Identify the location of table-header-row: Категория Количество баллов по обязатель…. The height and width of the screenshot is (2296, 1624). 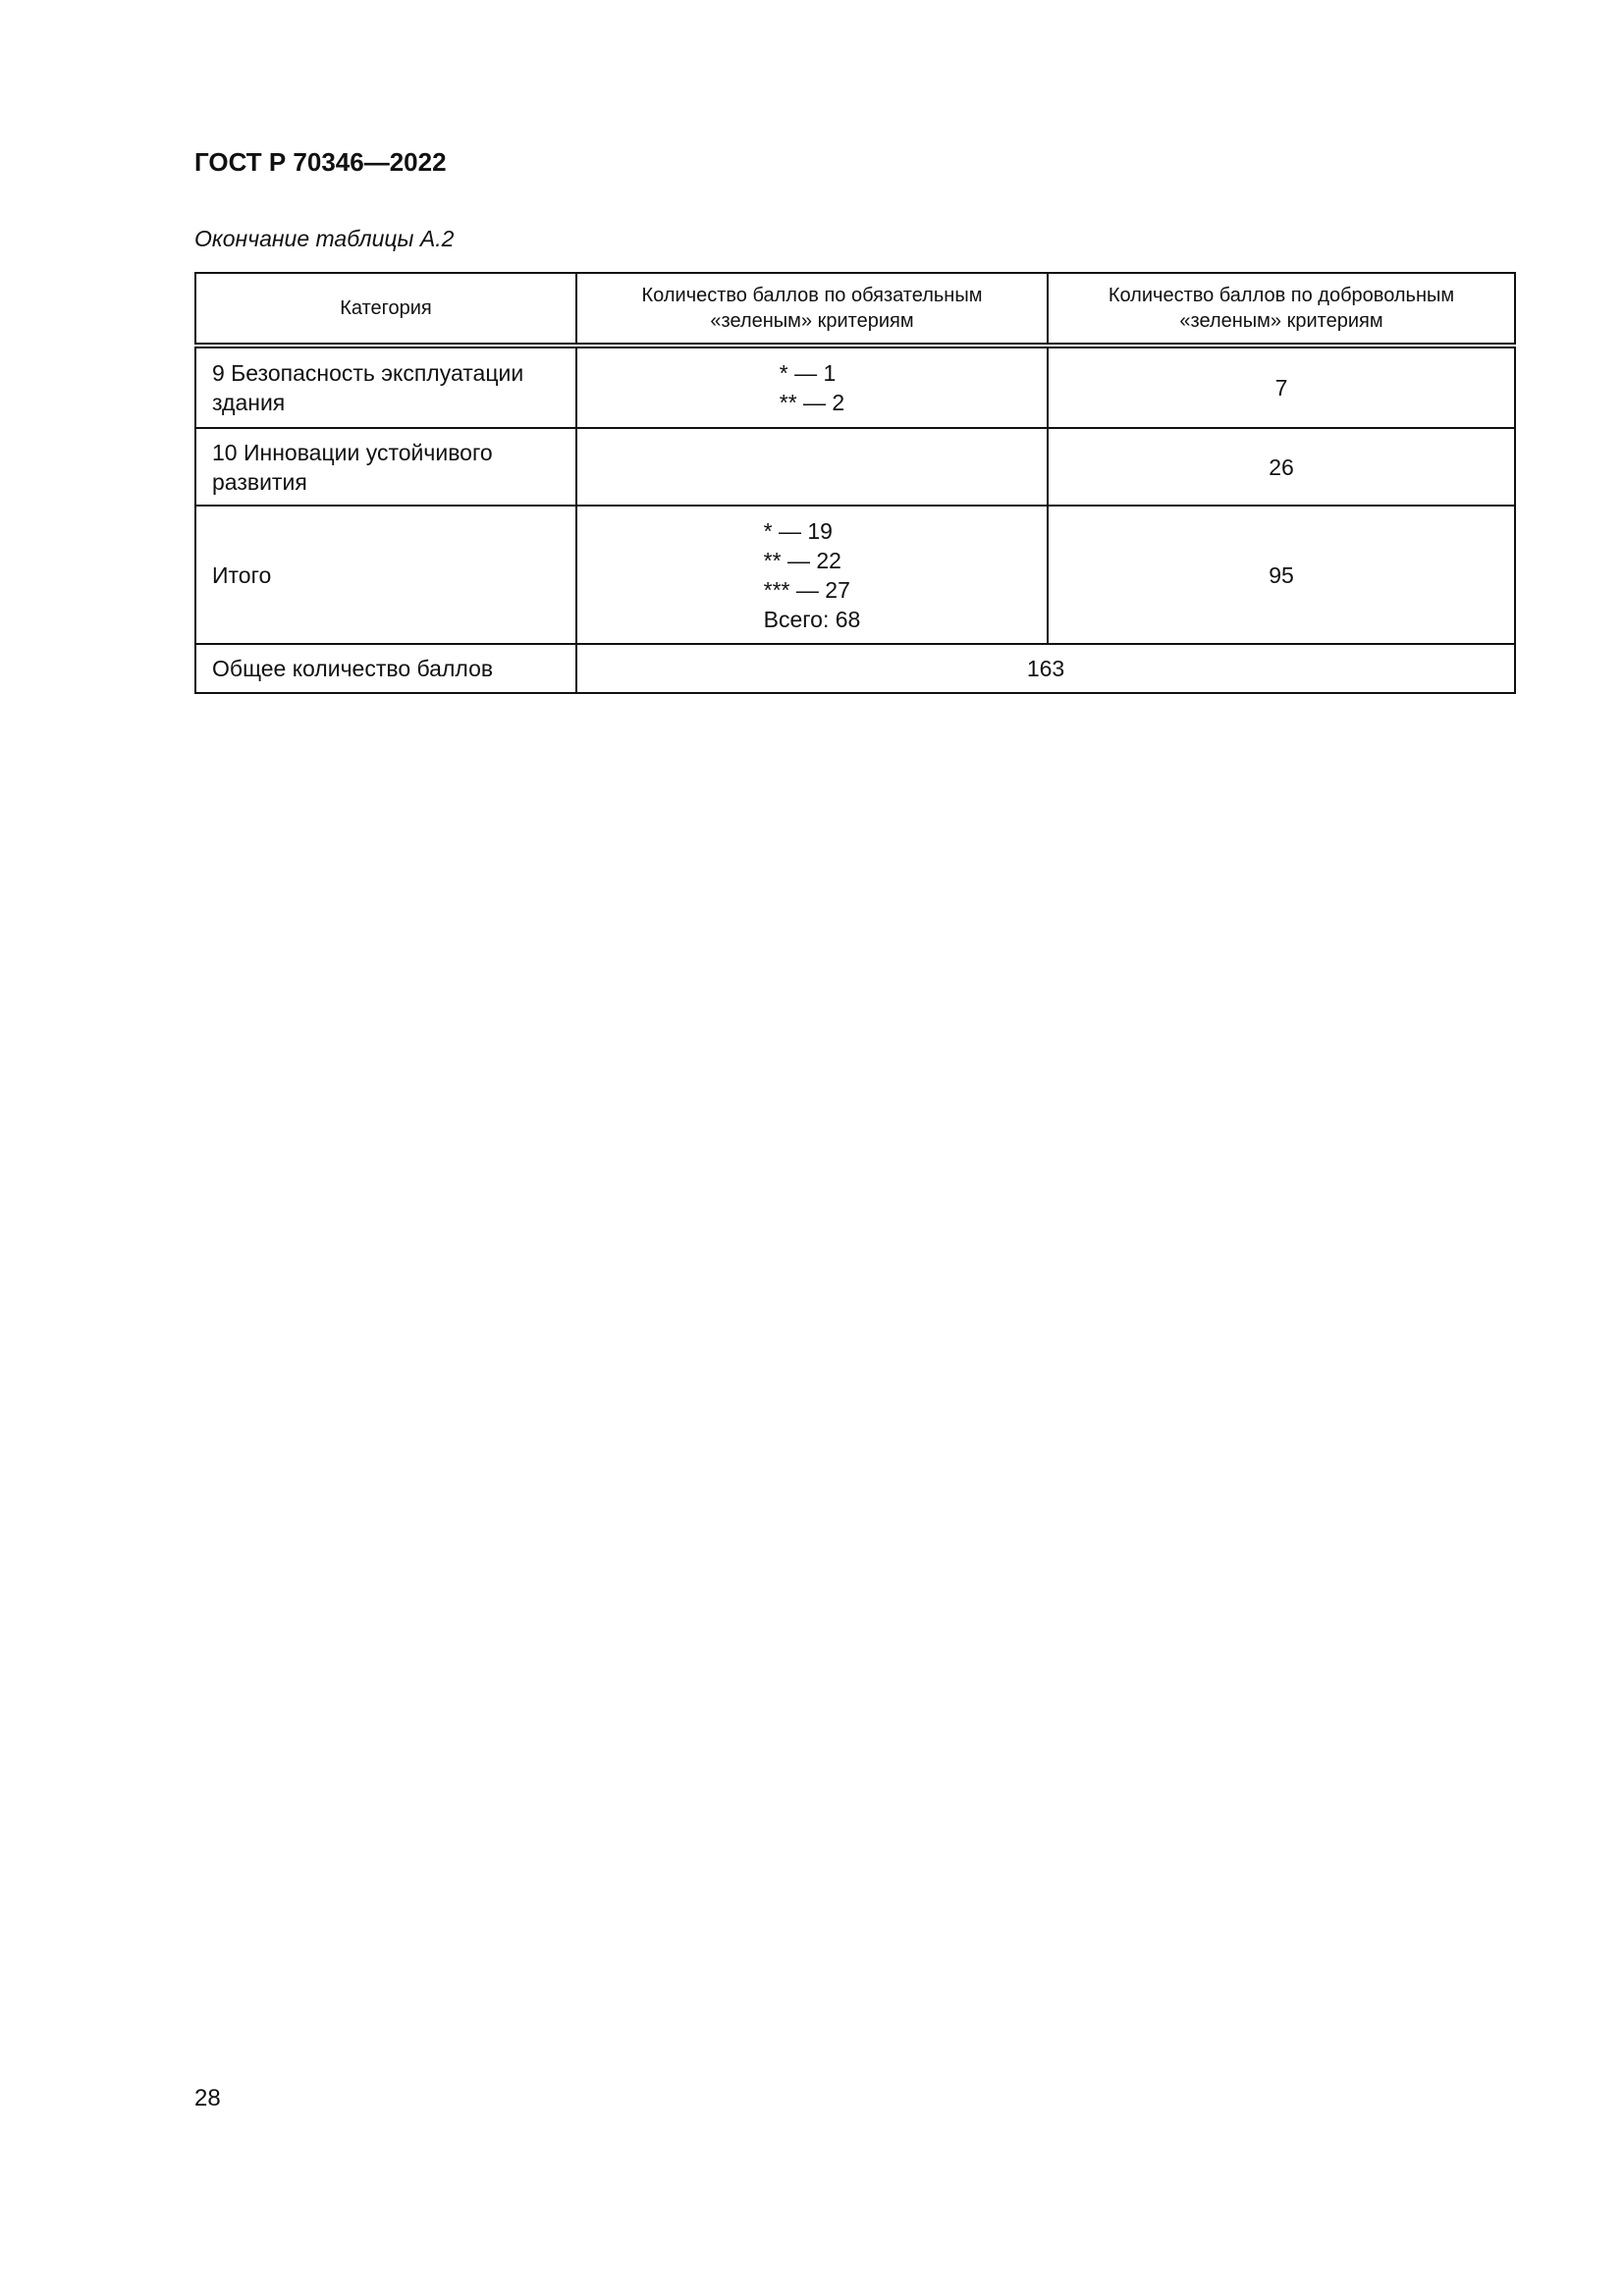
(855, 310).